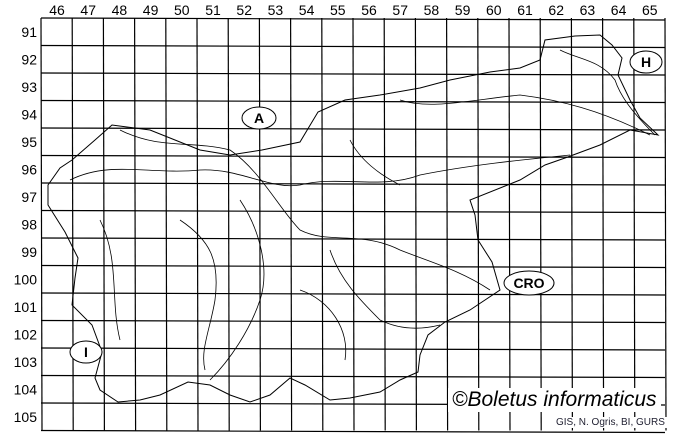  Describe the element at coordinates (525, 10) in the screenshot. I see `column-label: 61` at that location.